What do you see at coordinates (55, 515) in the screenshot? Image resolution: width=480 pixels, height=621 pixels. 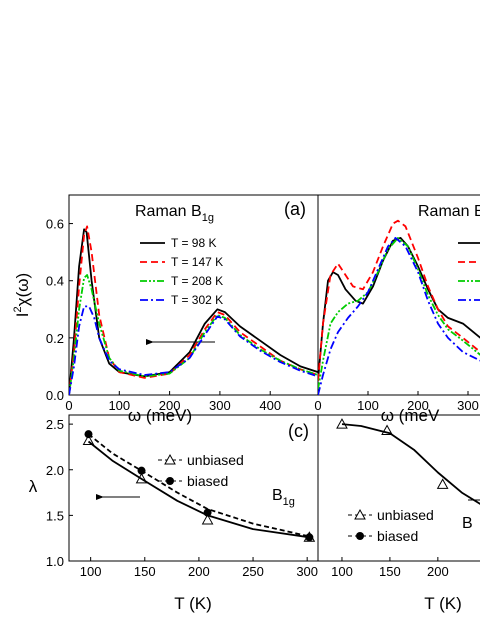 I see `y-tick-label: 1.5` at bounding box center [55, 515].